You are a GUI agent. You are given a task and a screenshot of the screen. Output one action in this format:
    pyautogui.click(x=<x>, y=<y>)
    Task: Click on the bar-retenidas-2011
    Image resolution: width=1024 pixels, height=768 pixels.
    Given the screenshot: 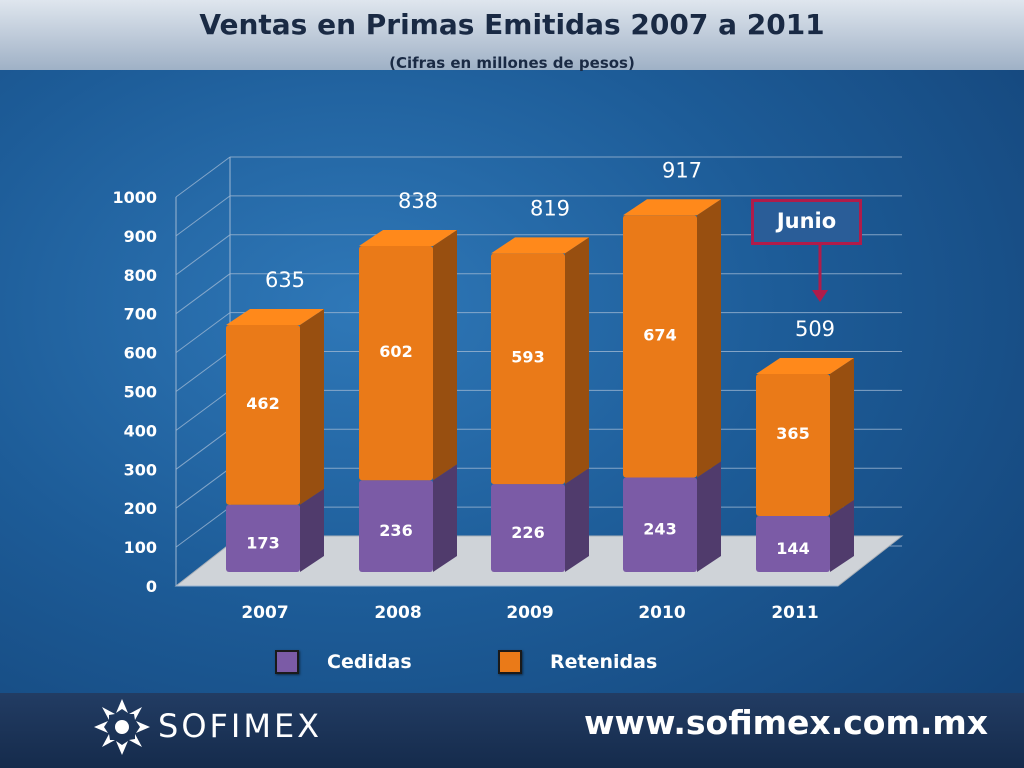 What is the action you would take?
    pyautogui.click(x=805, y=436)
    